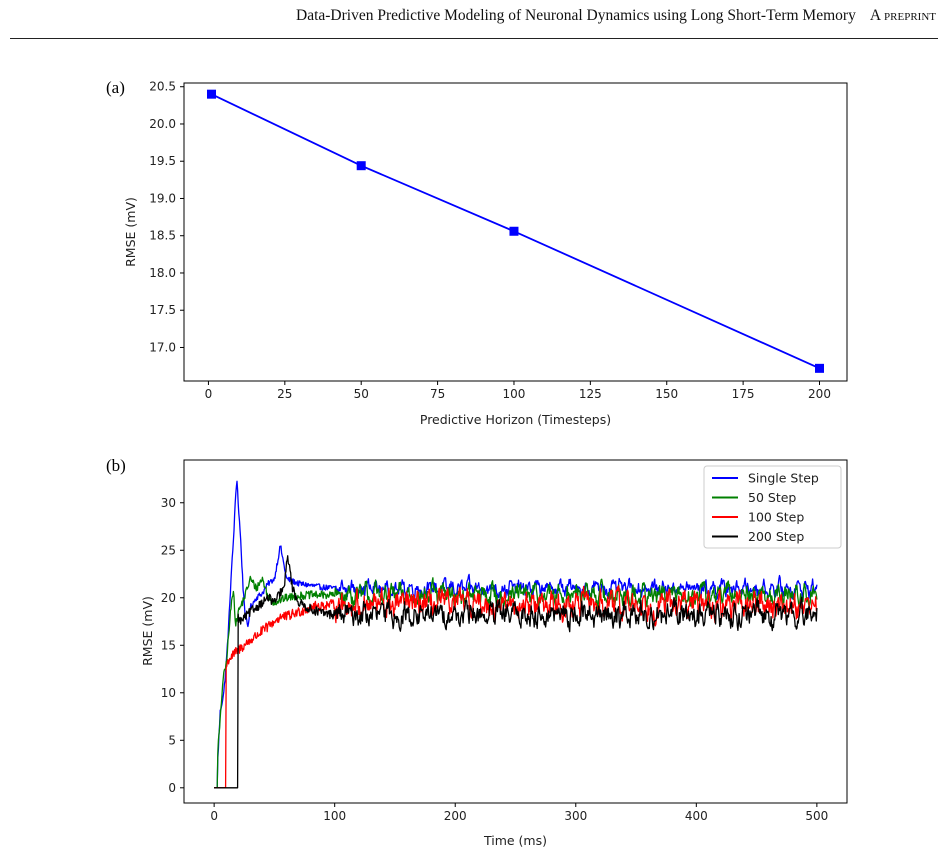 The height and width of the screenshot is (854, 948). Describe the element at coordinates (168, 645) in the screenshot. I see `y-tick-label-b: 15` at that location.